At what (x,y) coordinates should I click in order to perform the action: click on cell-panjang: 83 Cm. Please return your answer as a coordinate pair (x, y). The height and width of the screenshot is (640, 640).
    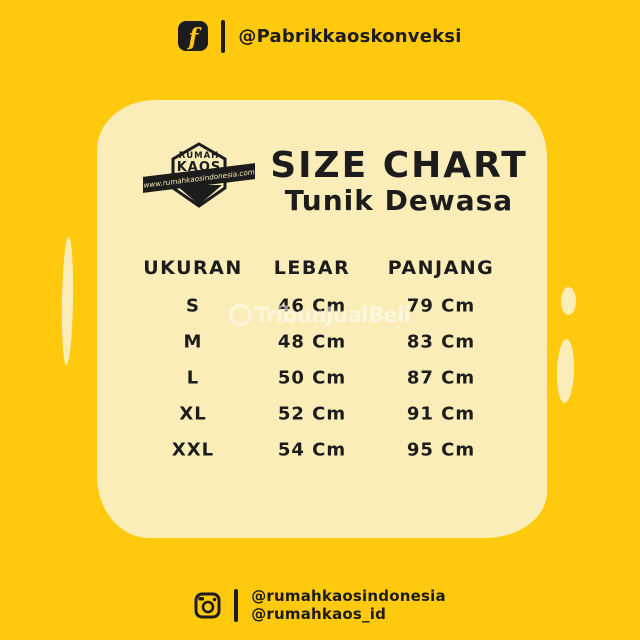
    Looking at the image, I should click on (441, 342).